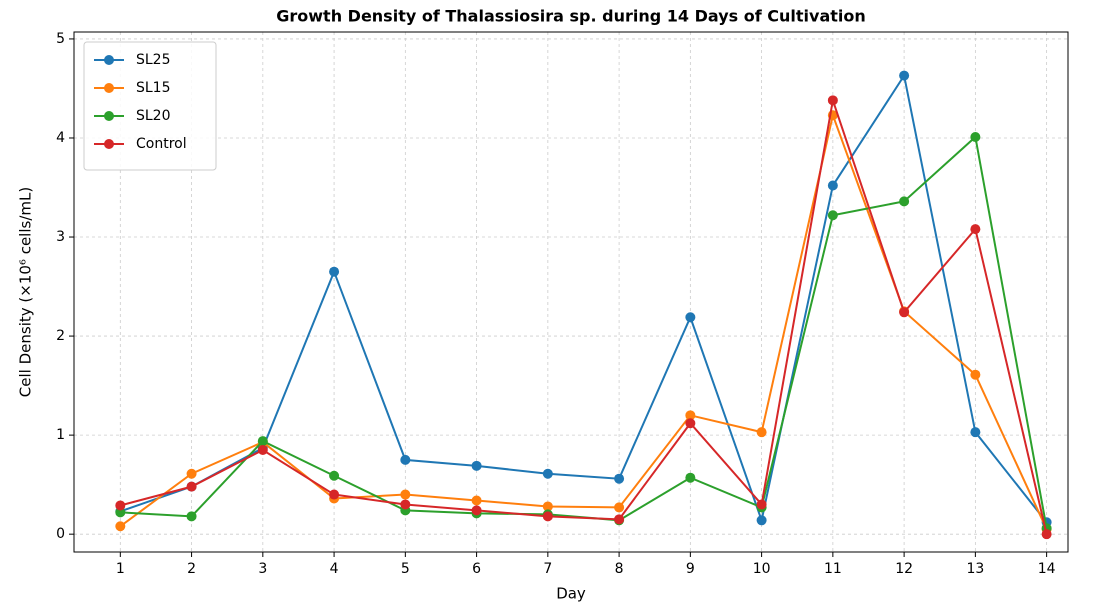 The width and height of the screenshot is (1118, 610). I want to click on legend-label: SL15, so click(153, 88).